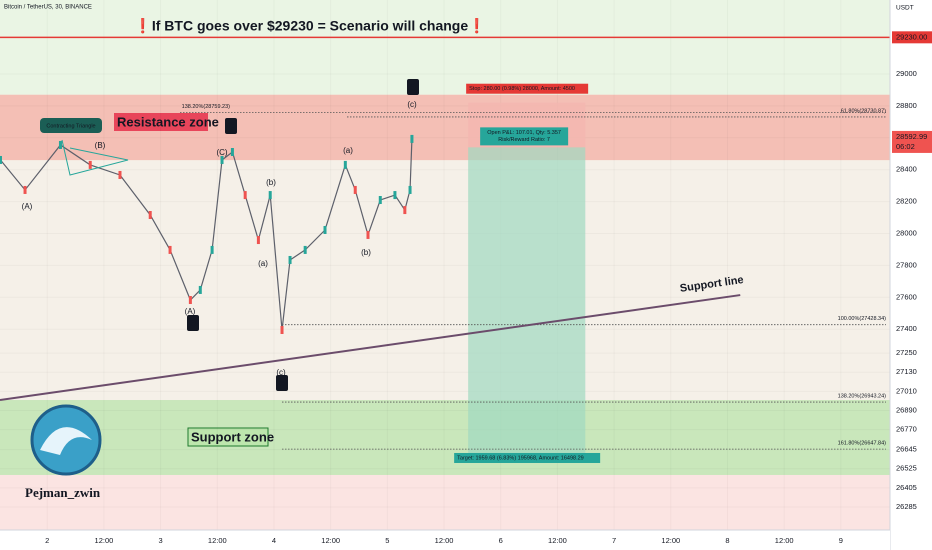  Describe the element at coordinates (911, 136) in the screenshot. I see `last-price: 28592.99` at that location.